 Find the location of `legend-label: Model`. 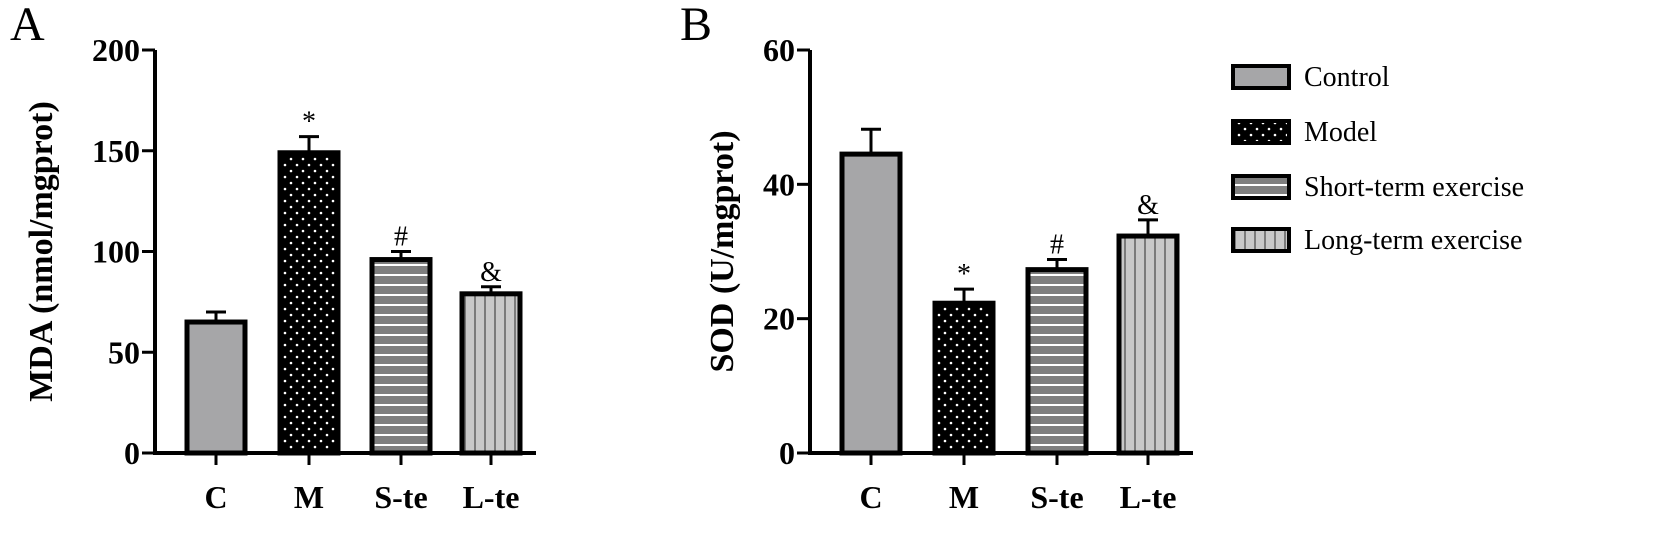

legend-label: Model is located at coordinates (1340, 132).